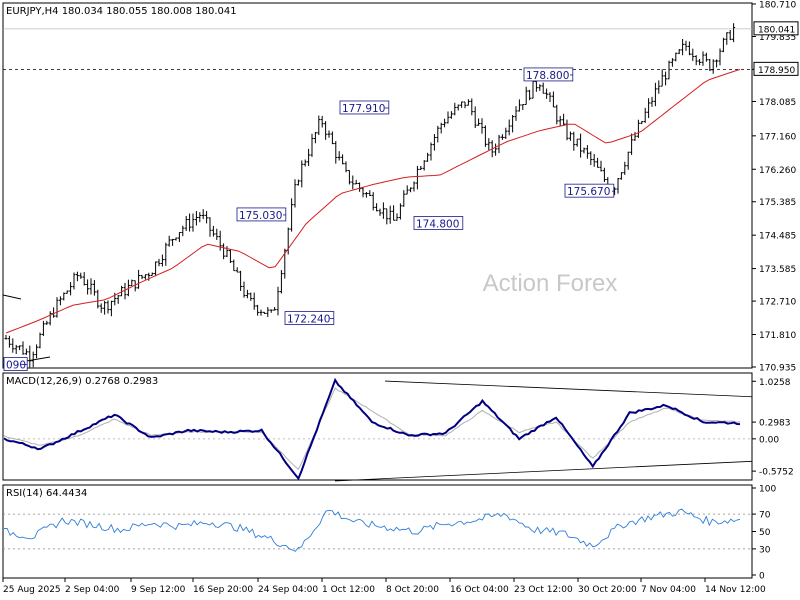 This screenshot has width=800, height=600. I want to click on macd-upper-trendline, so click(568, 389).